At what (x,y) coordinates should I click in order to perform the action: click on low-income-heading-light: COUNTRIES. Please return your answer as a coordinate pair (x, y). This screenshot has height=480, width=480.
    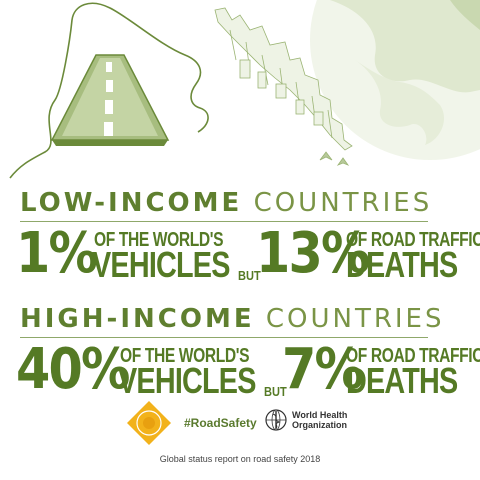
    Looking at the image, I should click on (343, 203).